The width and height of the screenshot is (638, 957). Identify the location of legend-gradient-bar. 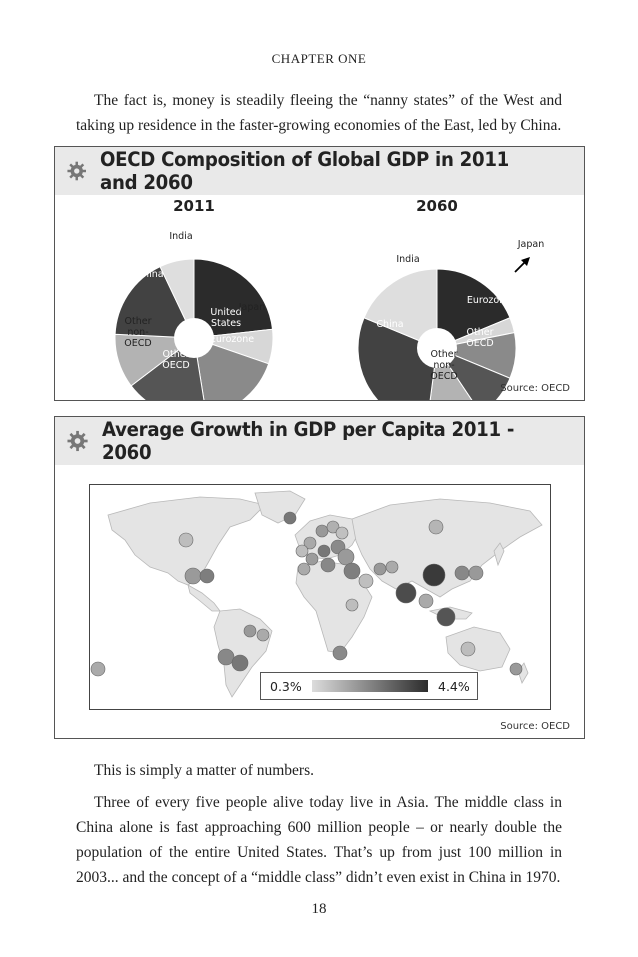
(370, 686).